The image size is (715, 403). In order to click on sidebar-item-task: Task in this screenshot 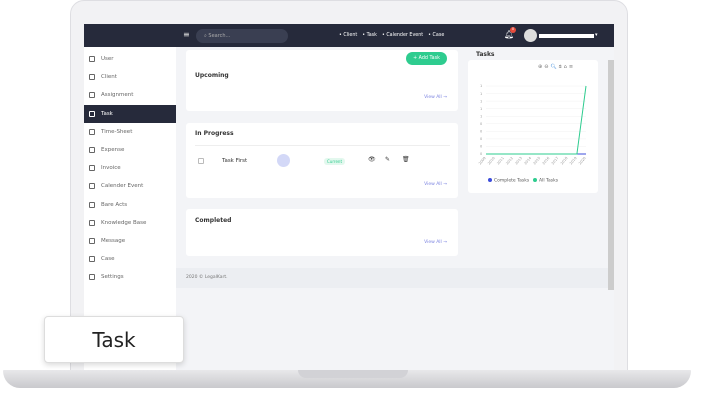, I will do `click(130, 113)`.